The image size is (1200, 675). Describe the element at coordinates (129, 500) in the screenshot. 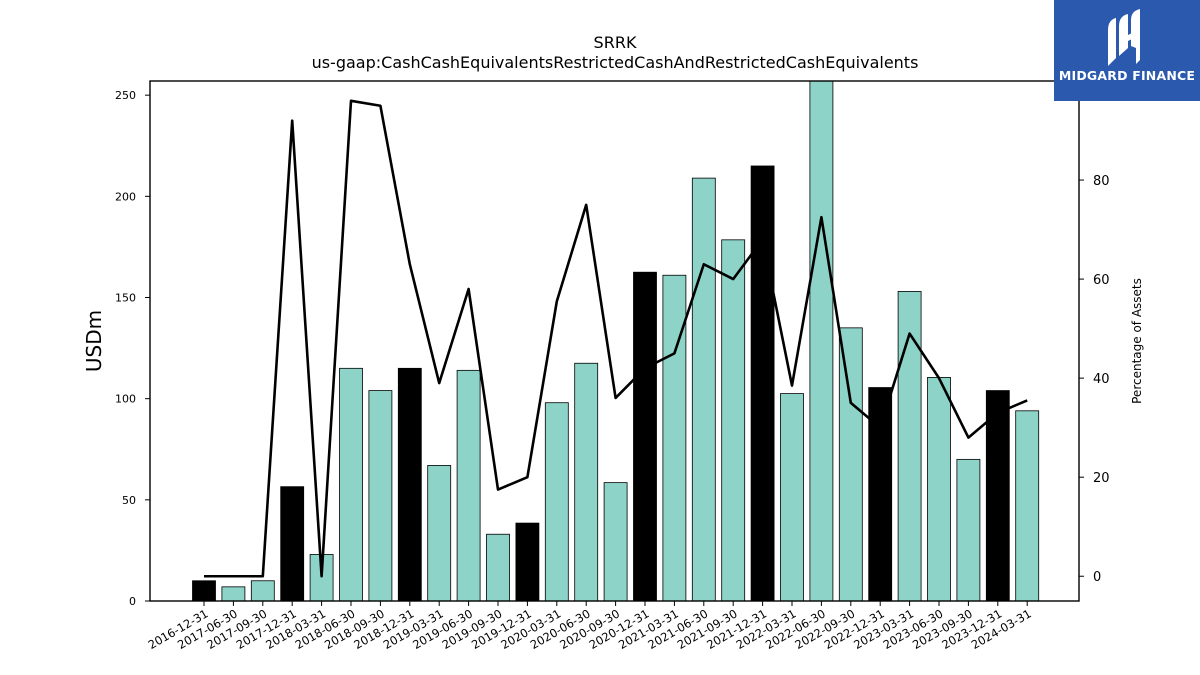

I see `y-tick-label: 50` at that location.